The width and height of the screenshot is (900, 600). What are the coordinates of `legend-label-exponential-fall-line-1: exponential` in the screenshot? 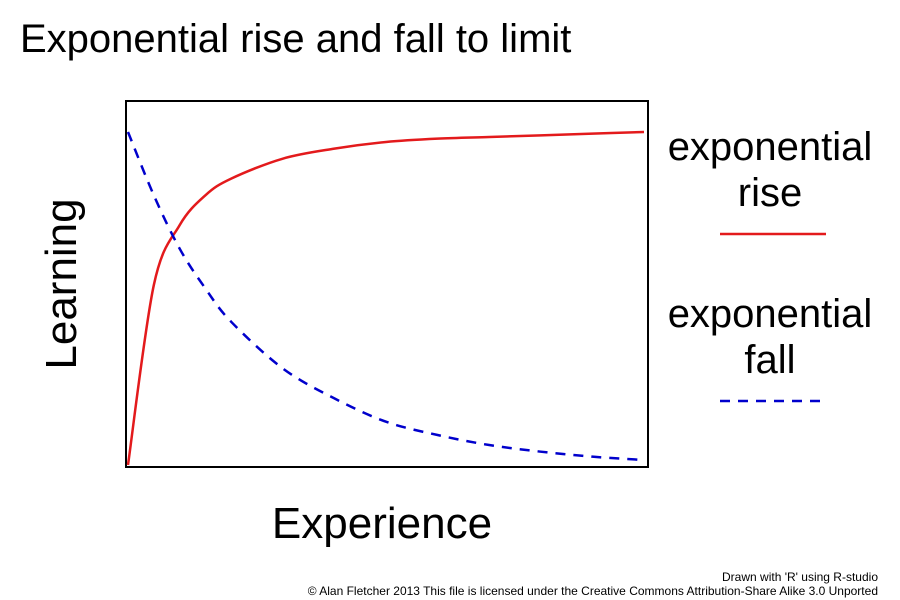 It's located at (770, 314).